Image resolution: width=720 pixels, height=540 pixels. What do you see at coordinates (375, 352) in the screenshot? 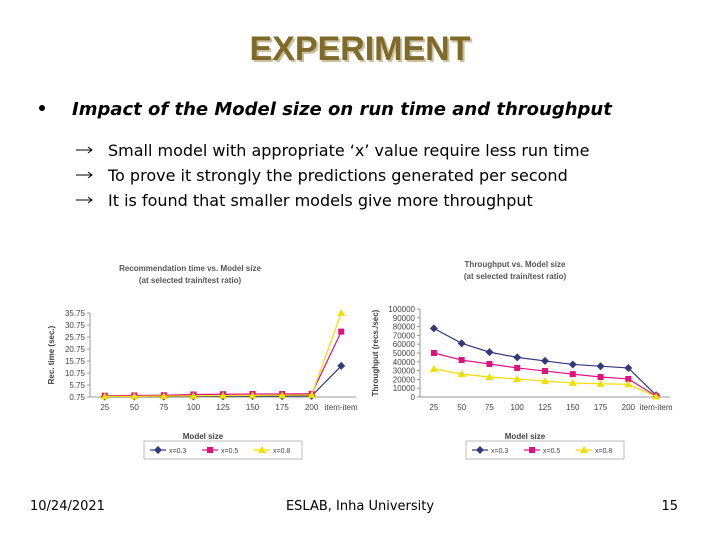
I see `y-axis-label: Throughput (recs./sec)` at bounding box center [375, 352].